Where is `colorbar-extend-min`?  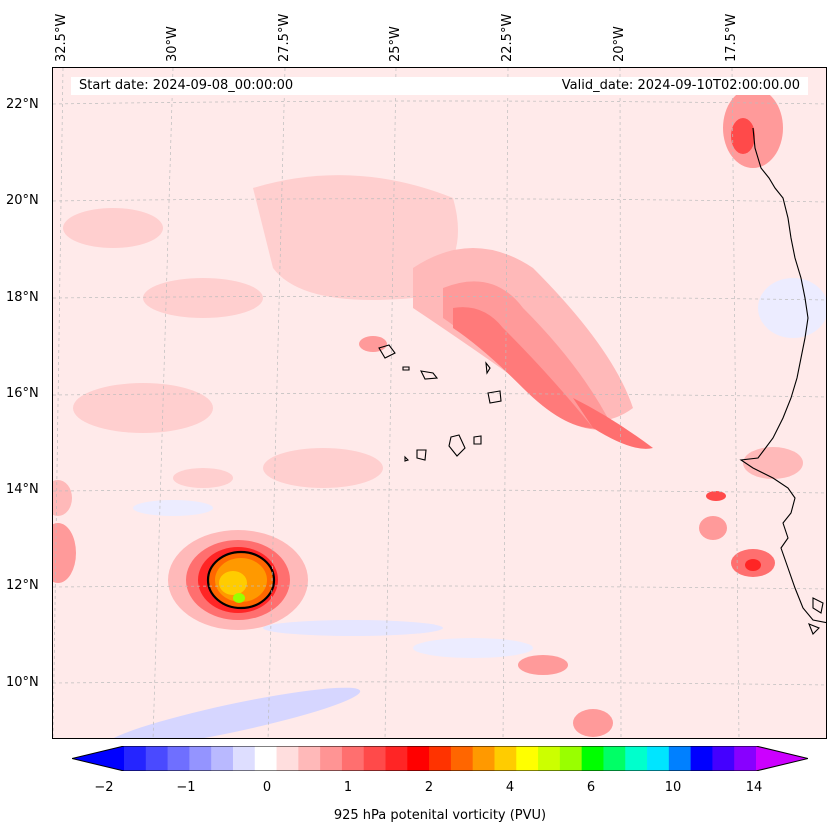
colorbar-extend-min is located at coordinates (98, 758).